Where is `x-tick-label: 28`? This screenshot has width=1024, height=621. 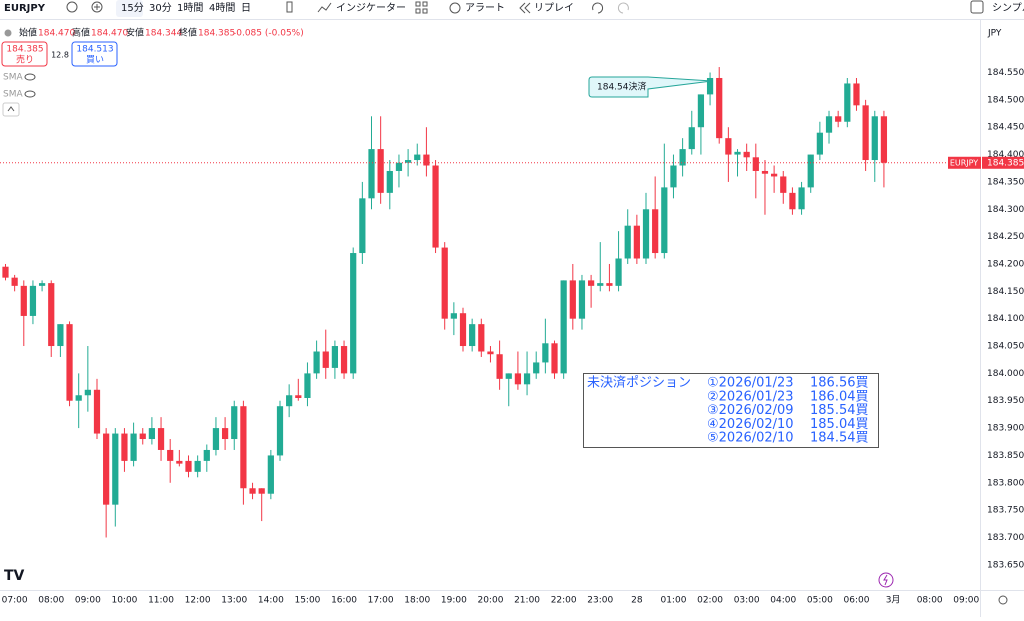 x-tick-label: 28 is located at coordinates (637, 601).